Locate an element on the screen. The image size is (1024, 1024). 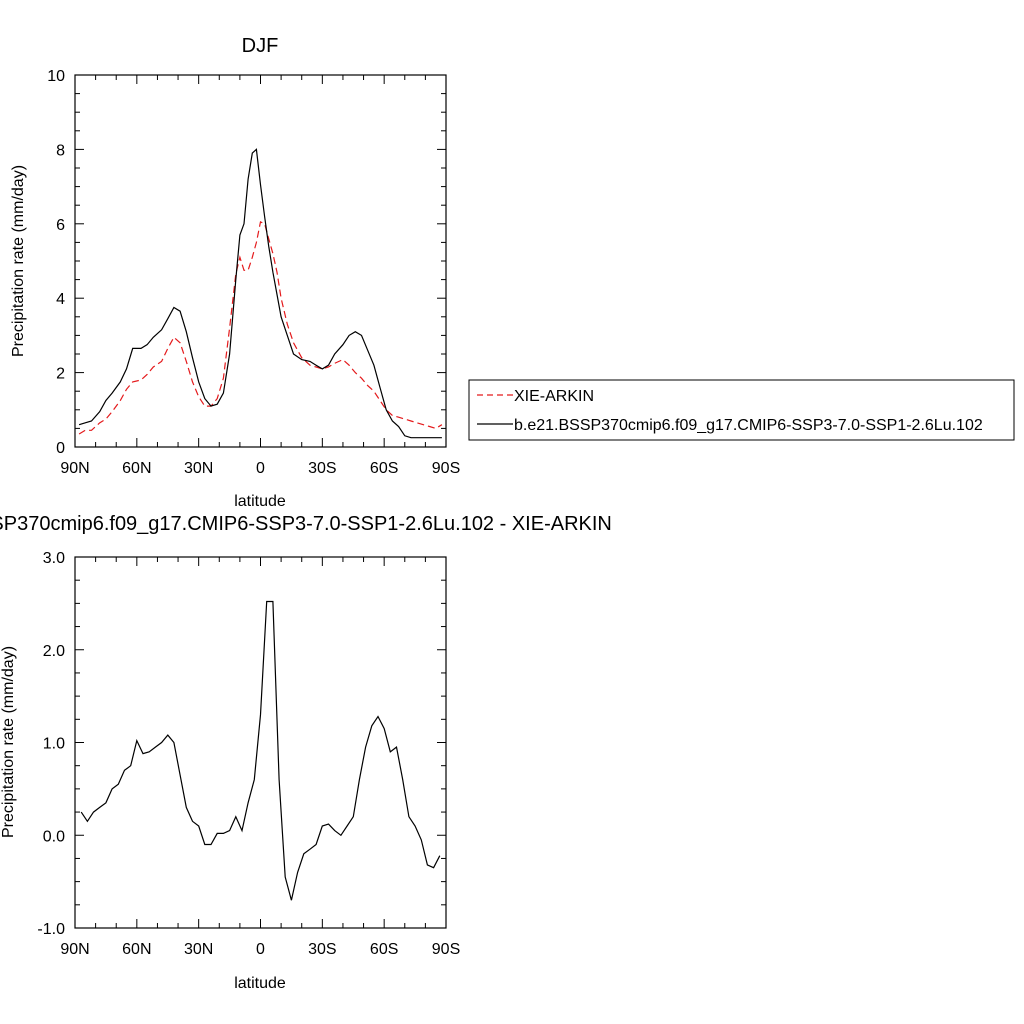
y-tick-label: 2 is located at coordinates (60, 374).